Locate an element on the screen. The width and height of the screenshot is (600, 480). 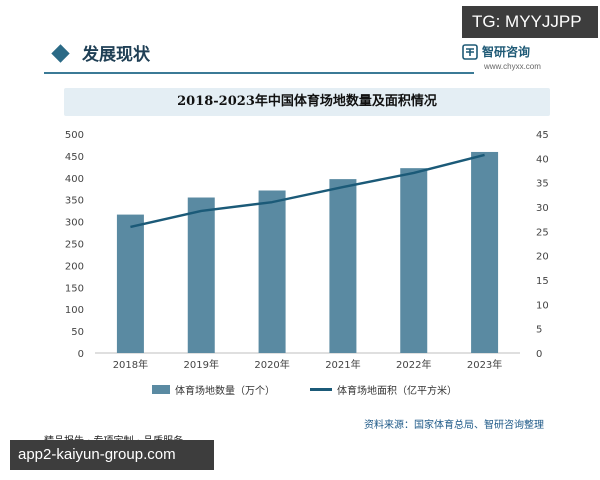
y-left-tick-label: 500 is located at coordinates (74, 135).